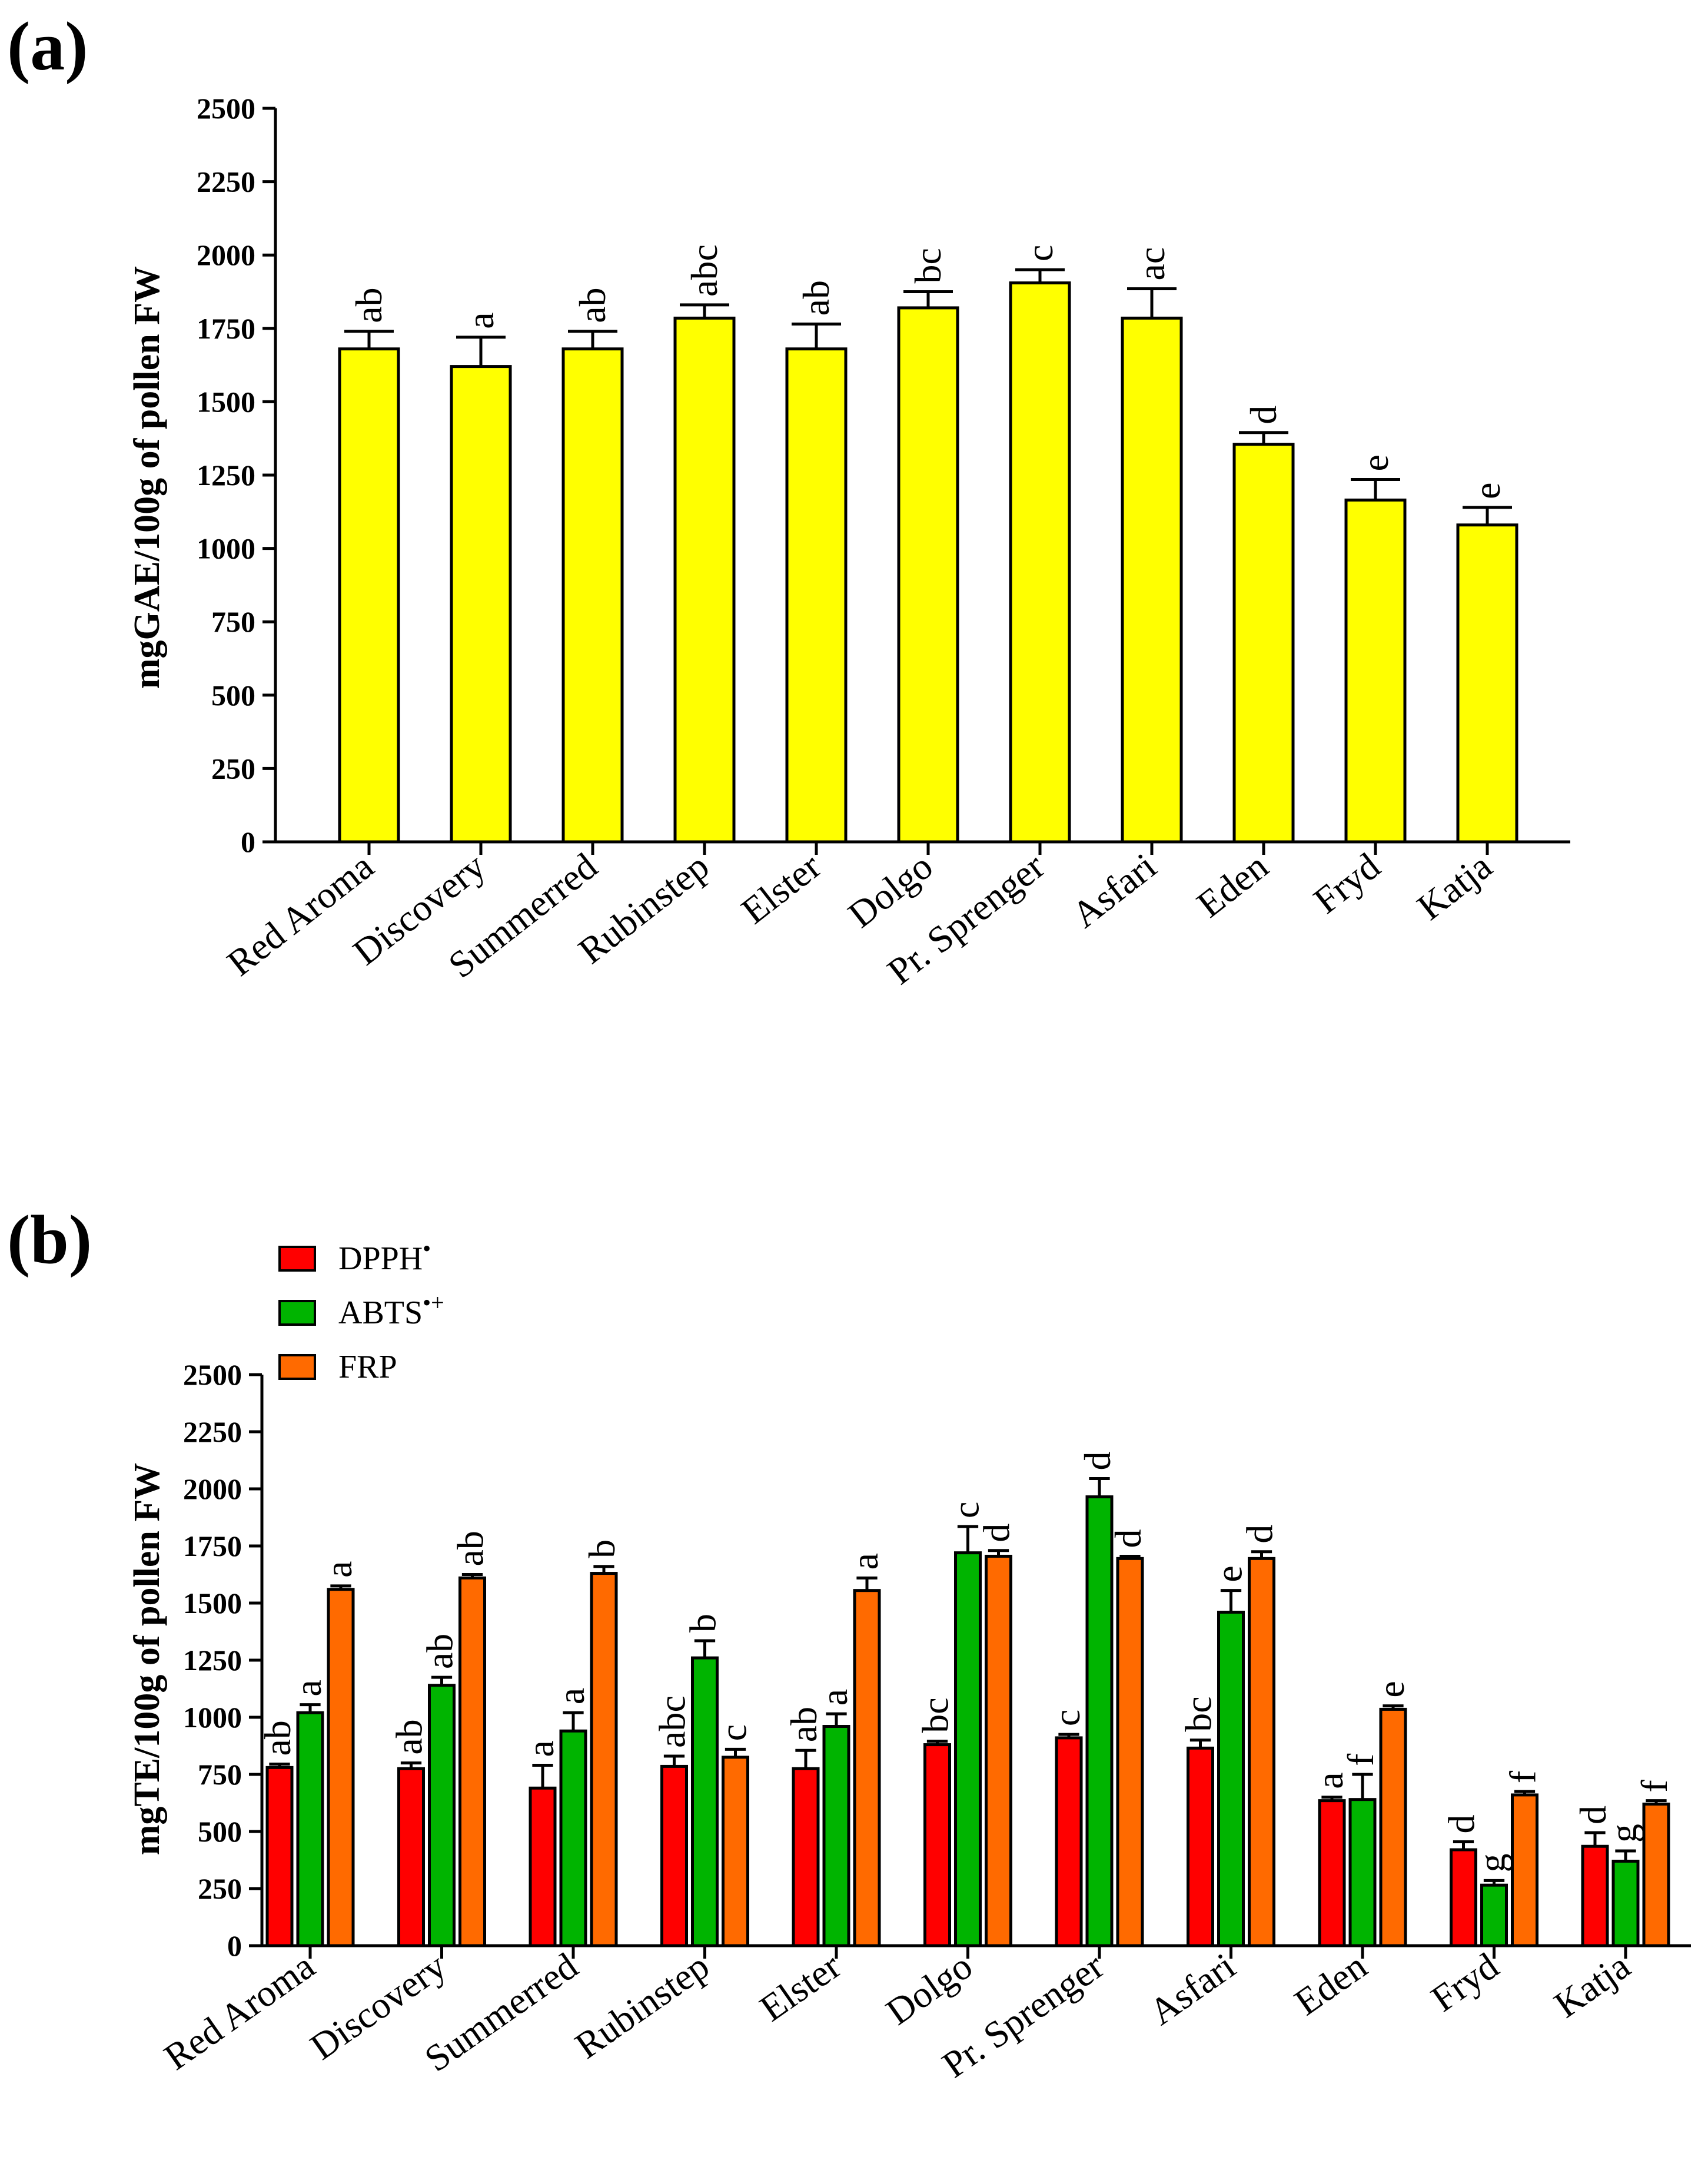 The width and height of the screenshot is (1708, 2180). I want to click on panel-b-y-tick-label: 2000, so click(212, 1489).